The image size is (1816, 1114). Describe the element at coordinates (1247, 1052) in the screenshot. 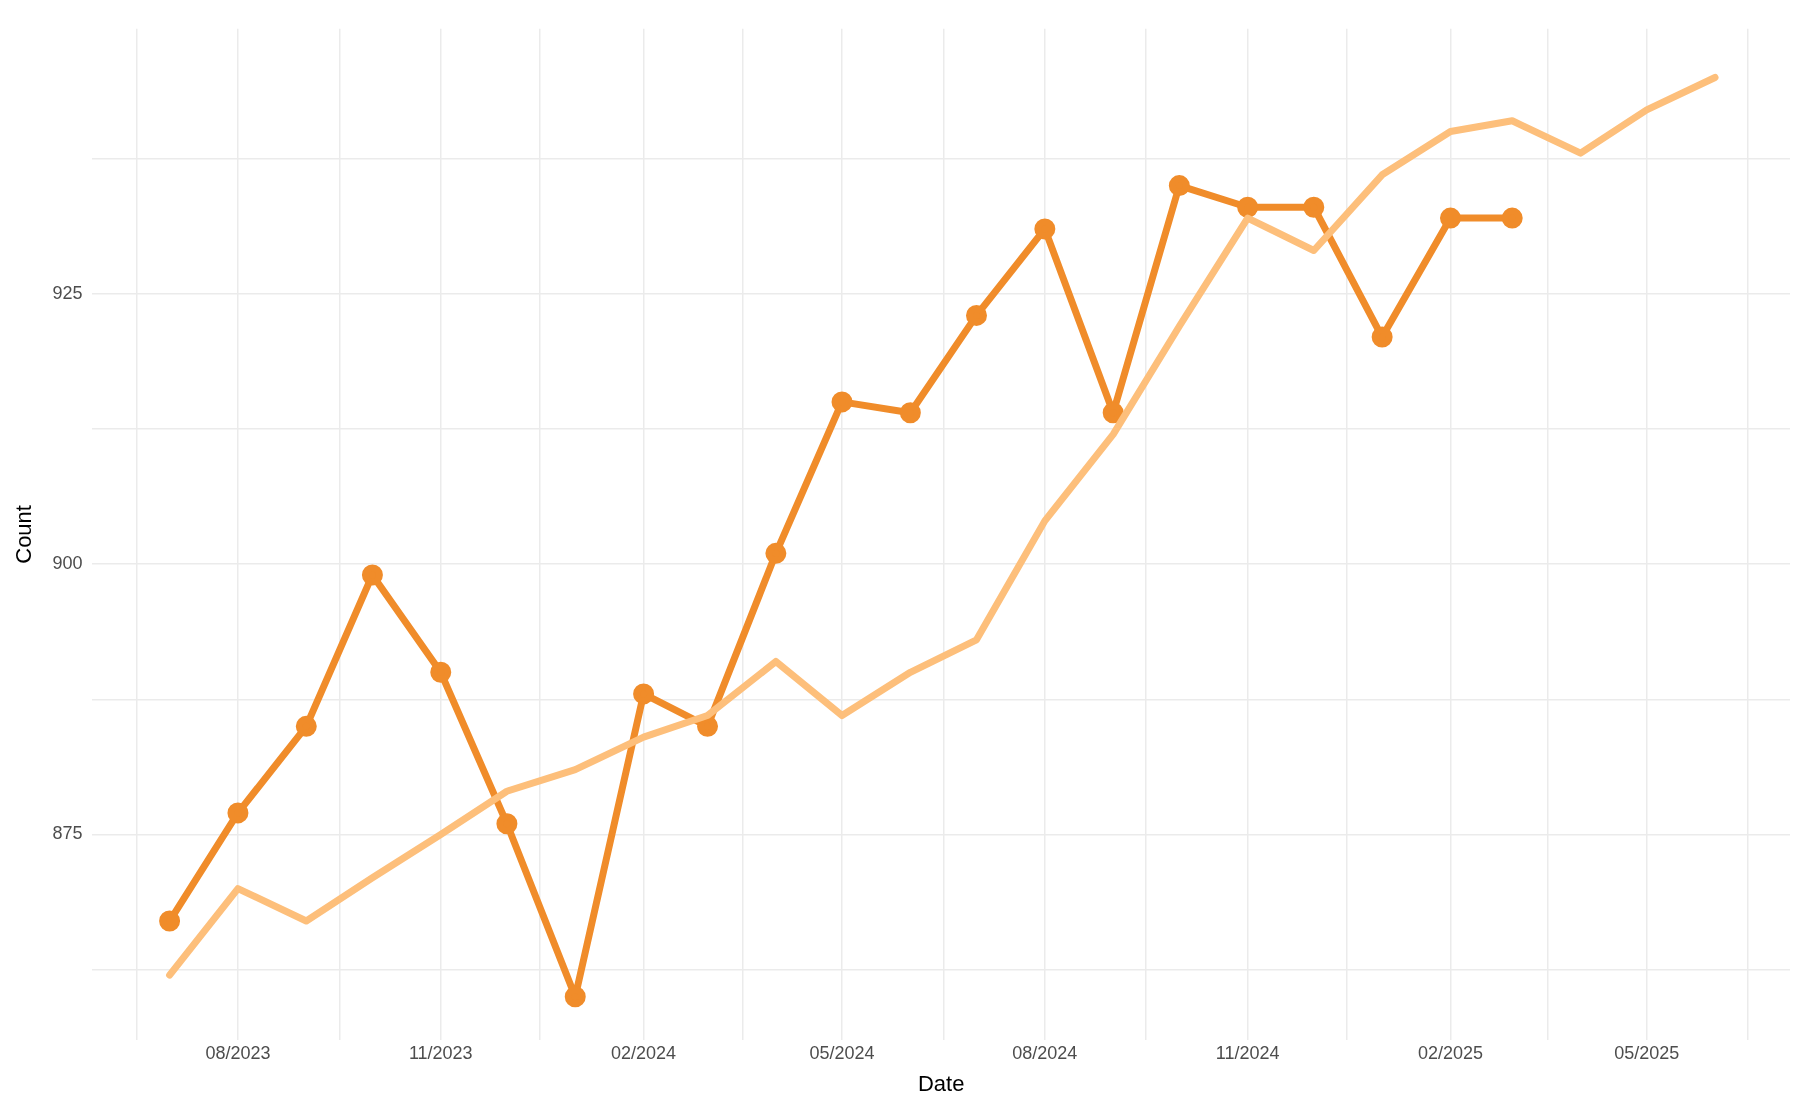

I see `x-tick-label: 11/2024` at that location.